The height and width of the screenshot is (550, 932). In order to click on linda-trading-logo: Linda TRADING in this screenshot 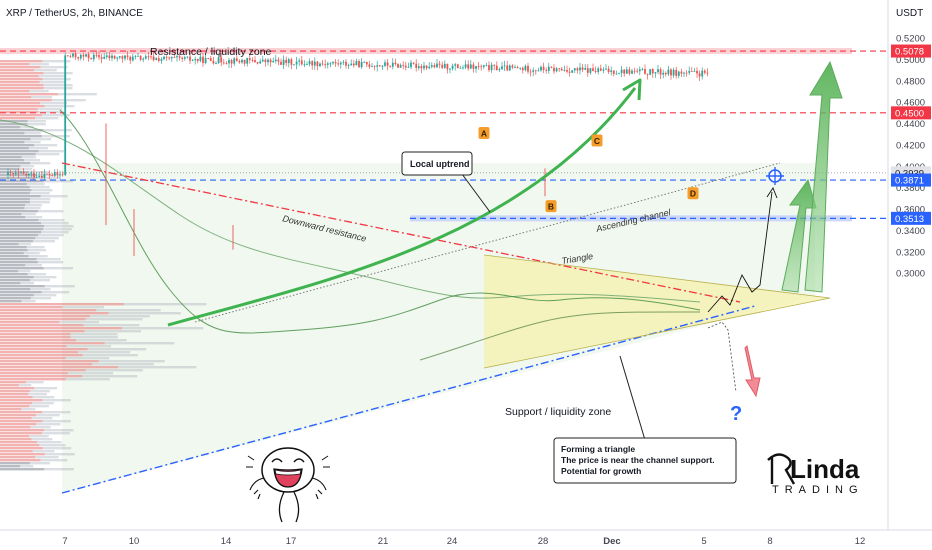, I will do `click(813, 474)`.